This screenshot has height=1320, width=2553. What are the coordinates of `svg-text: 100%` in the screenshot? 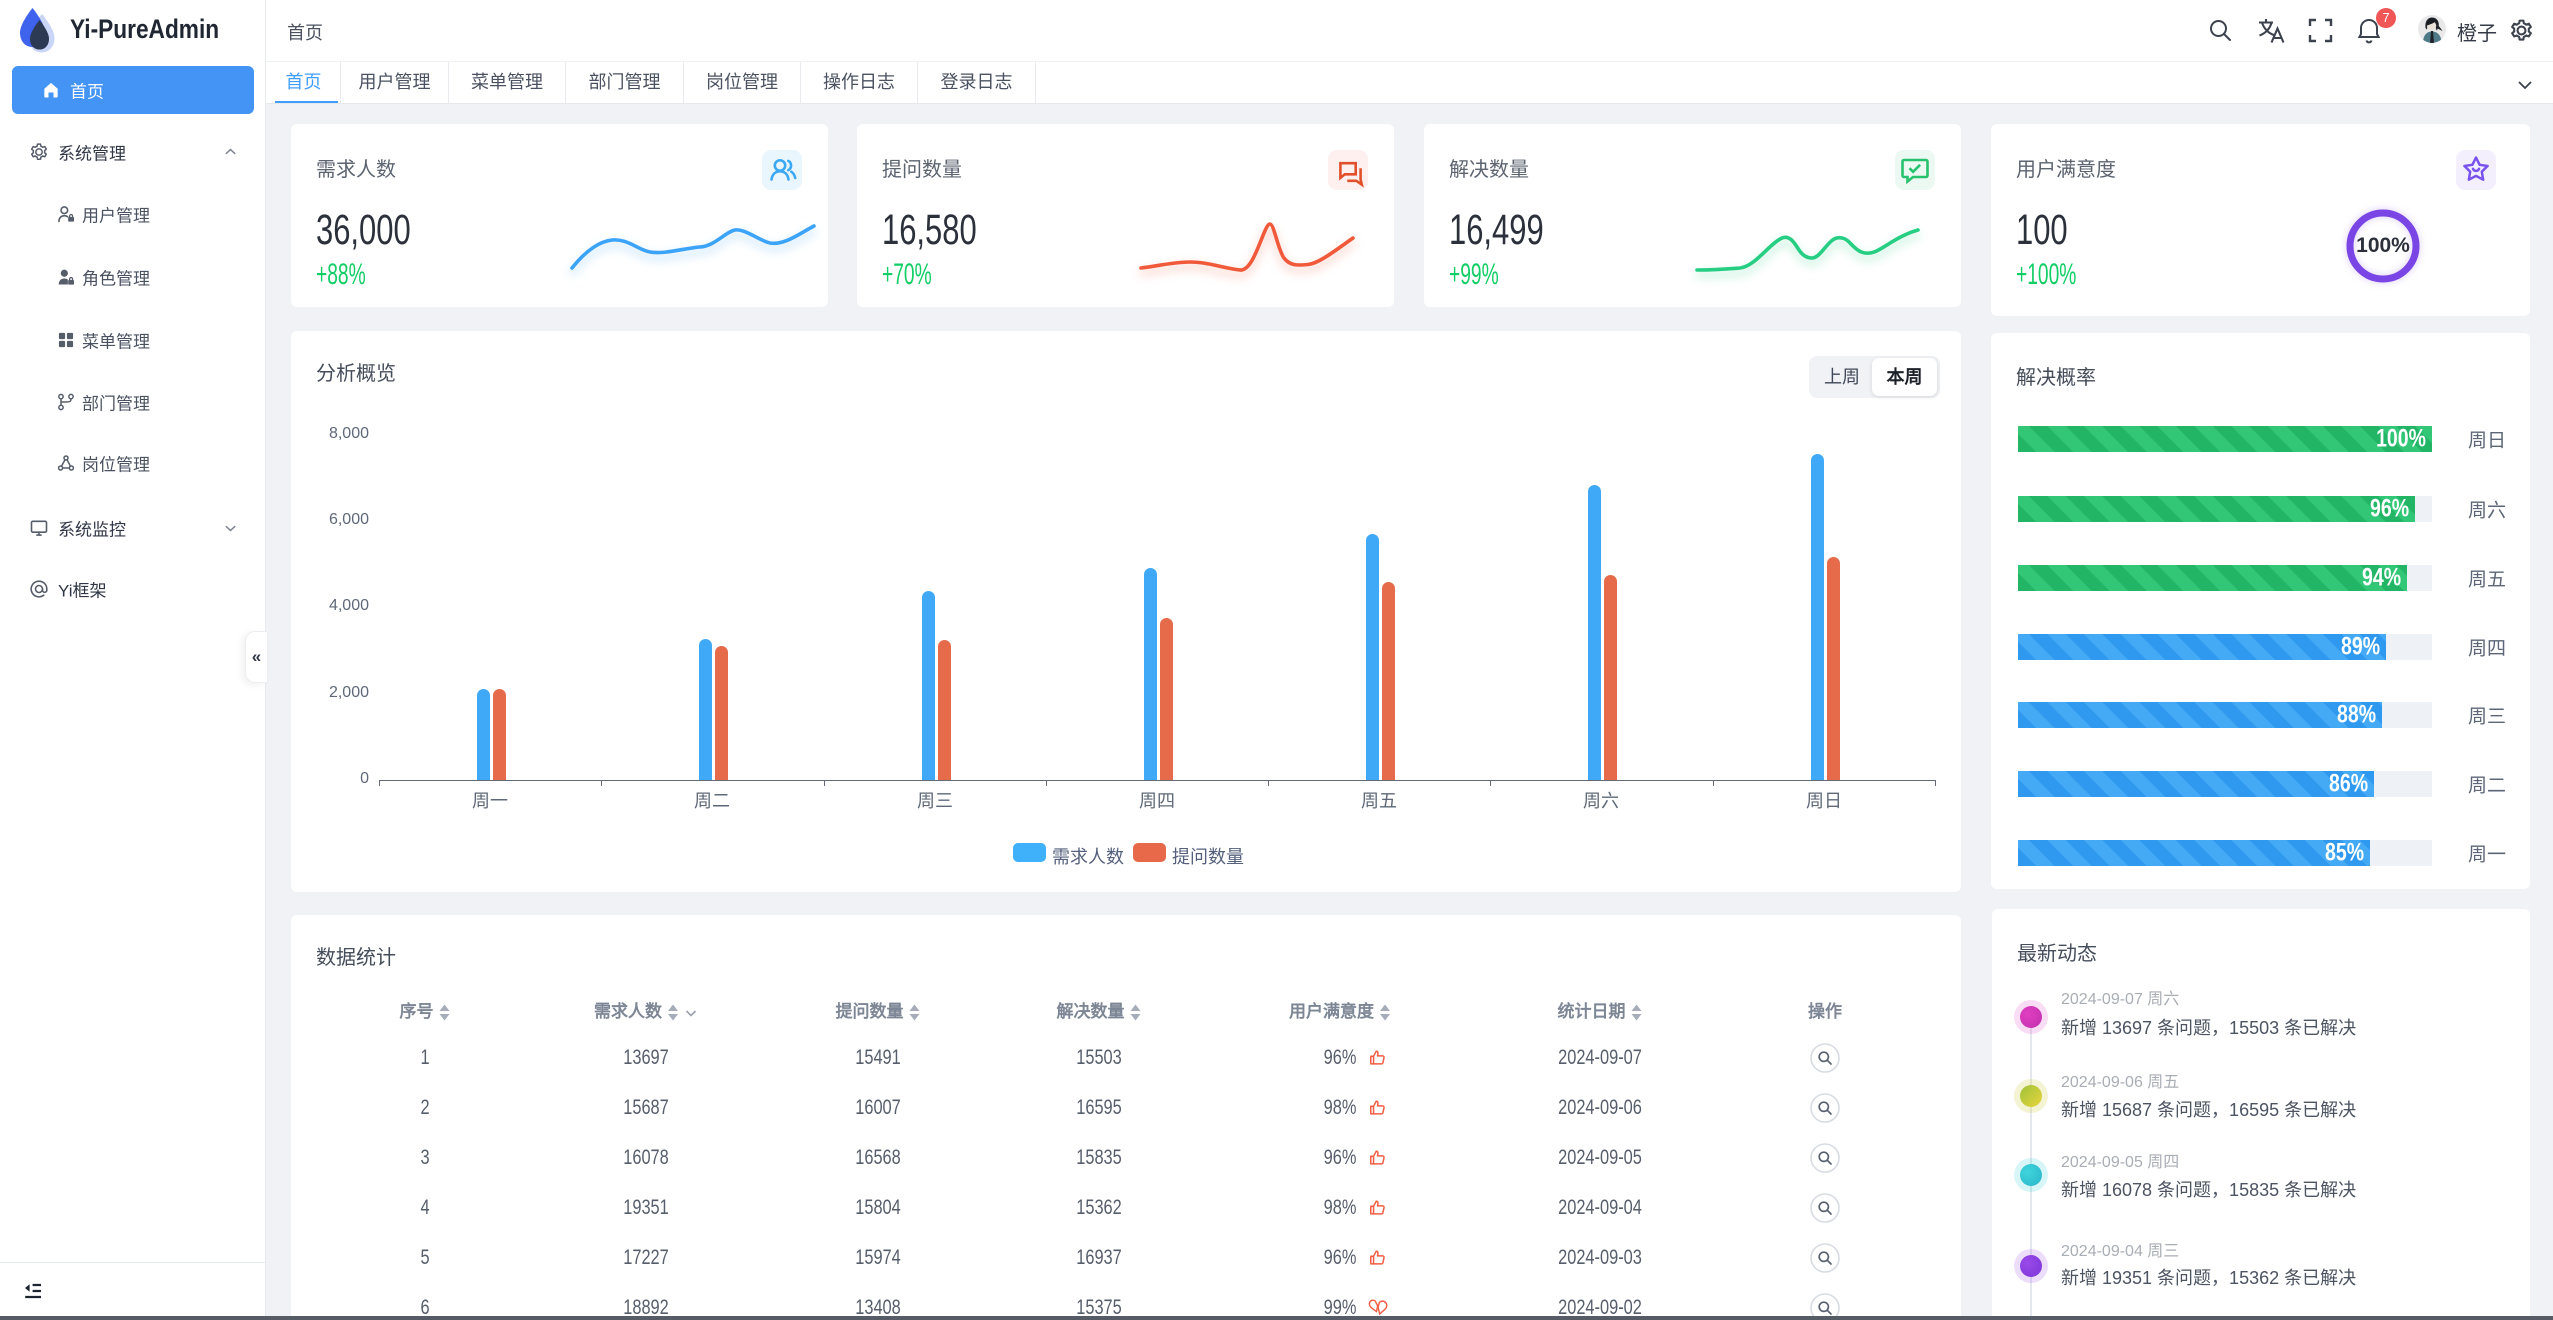 It's located at (2383, 245).